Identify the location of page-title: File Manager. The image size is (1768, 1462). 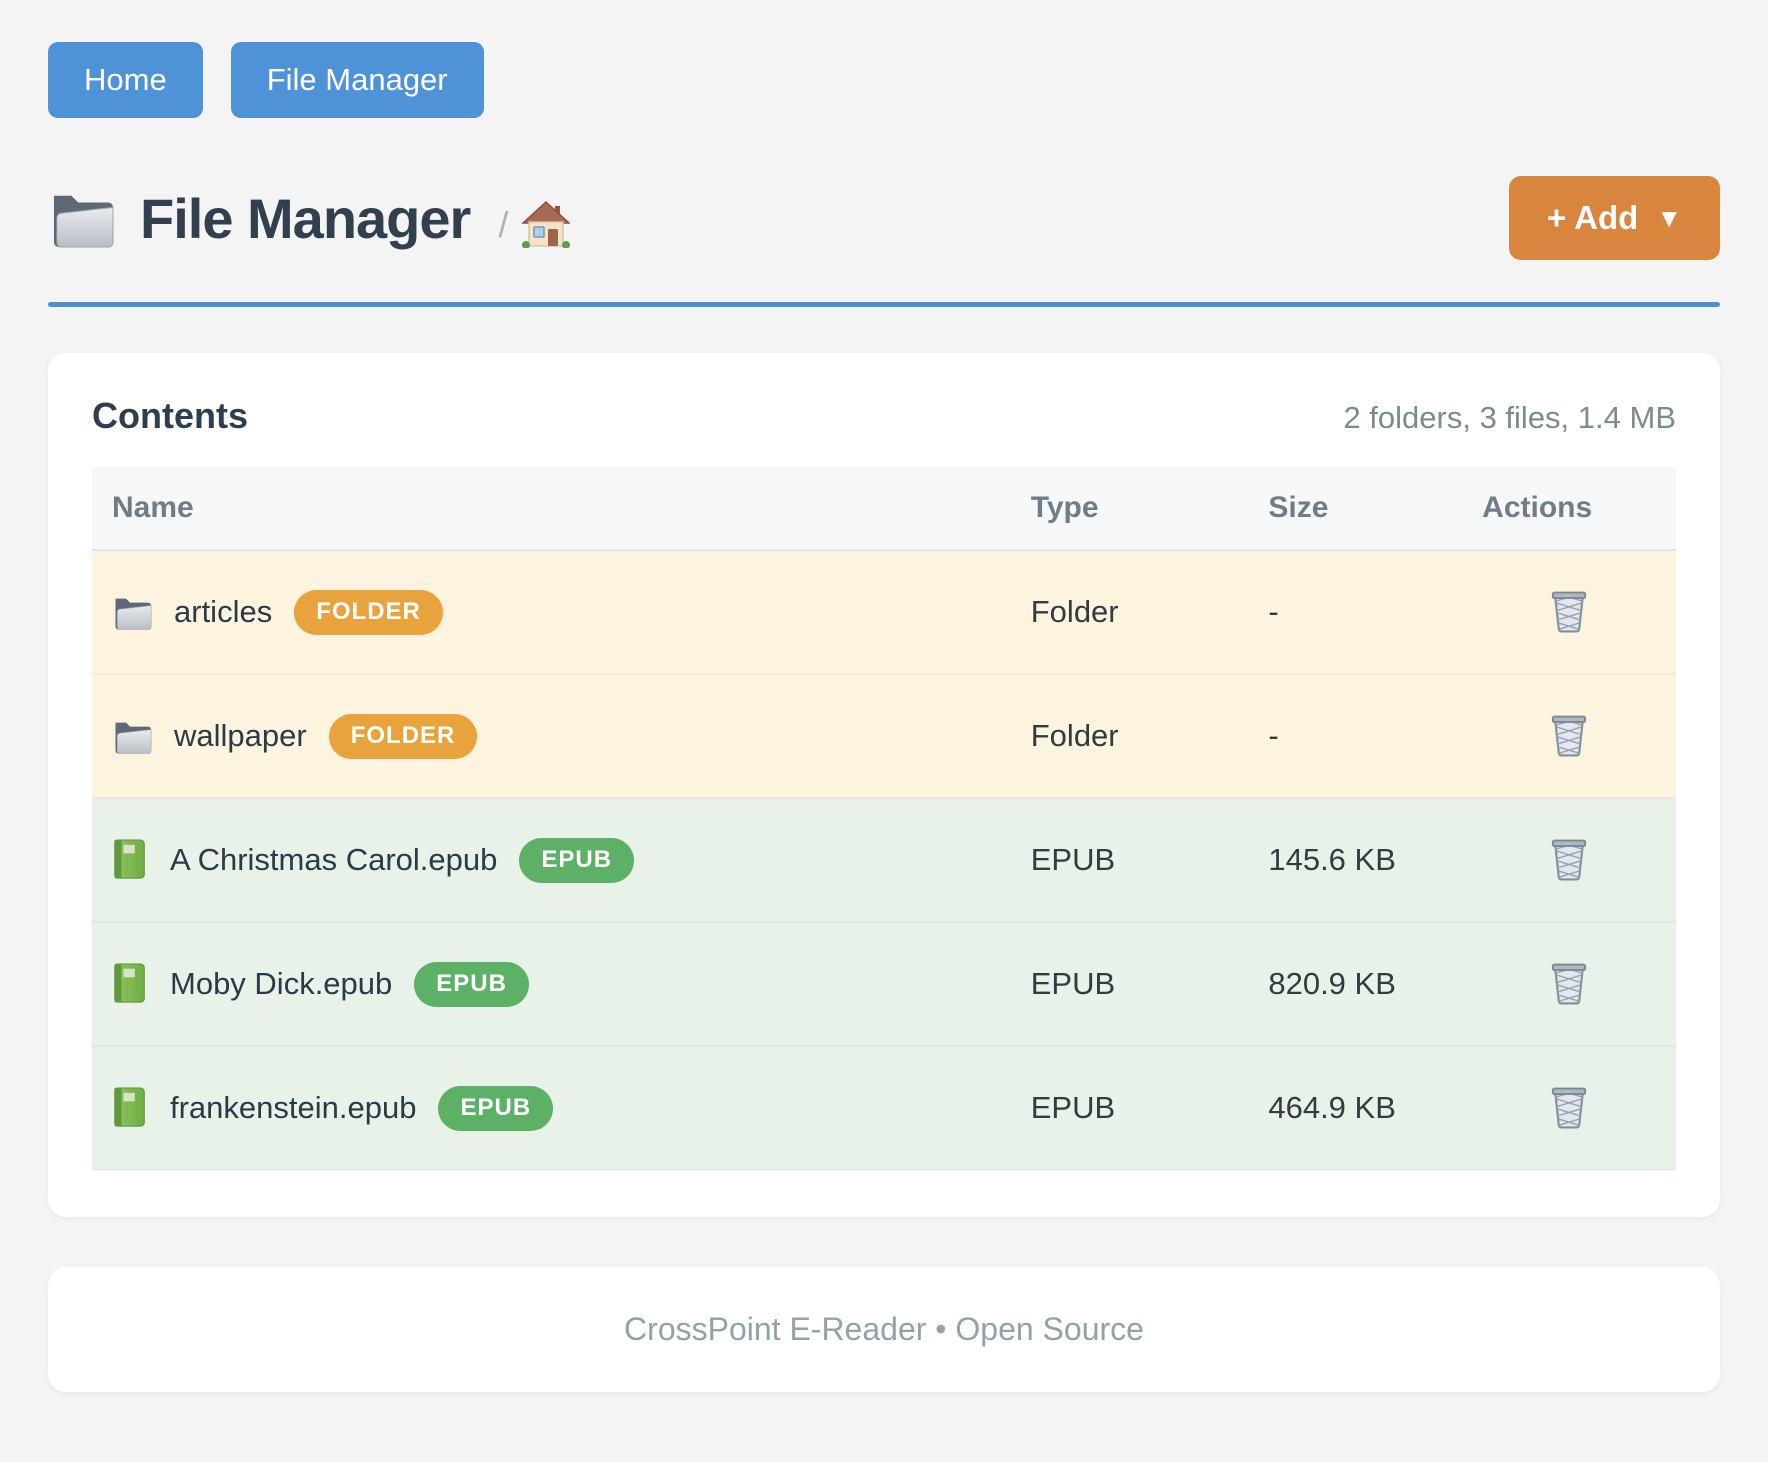
(305, 218).